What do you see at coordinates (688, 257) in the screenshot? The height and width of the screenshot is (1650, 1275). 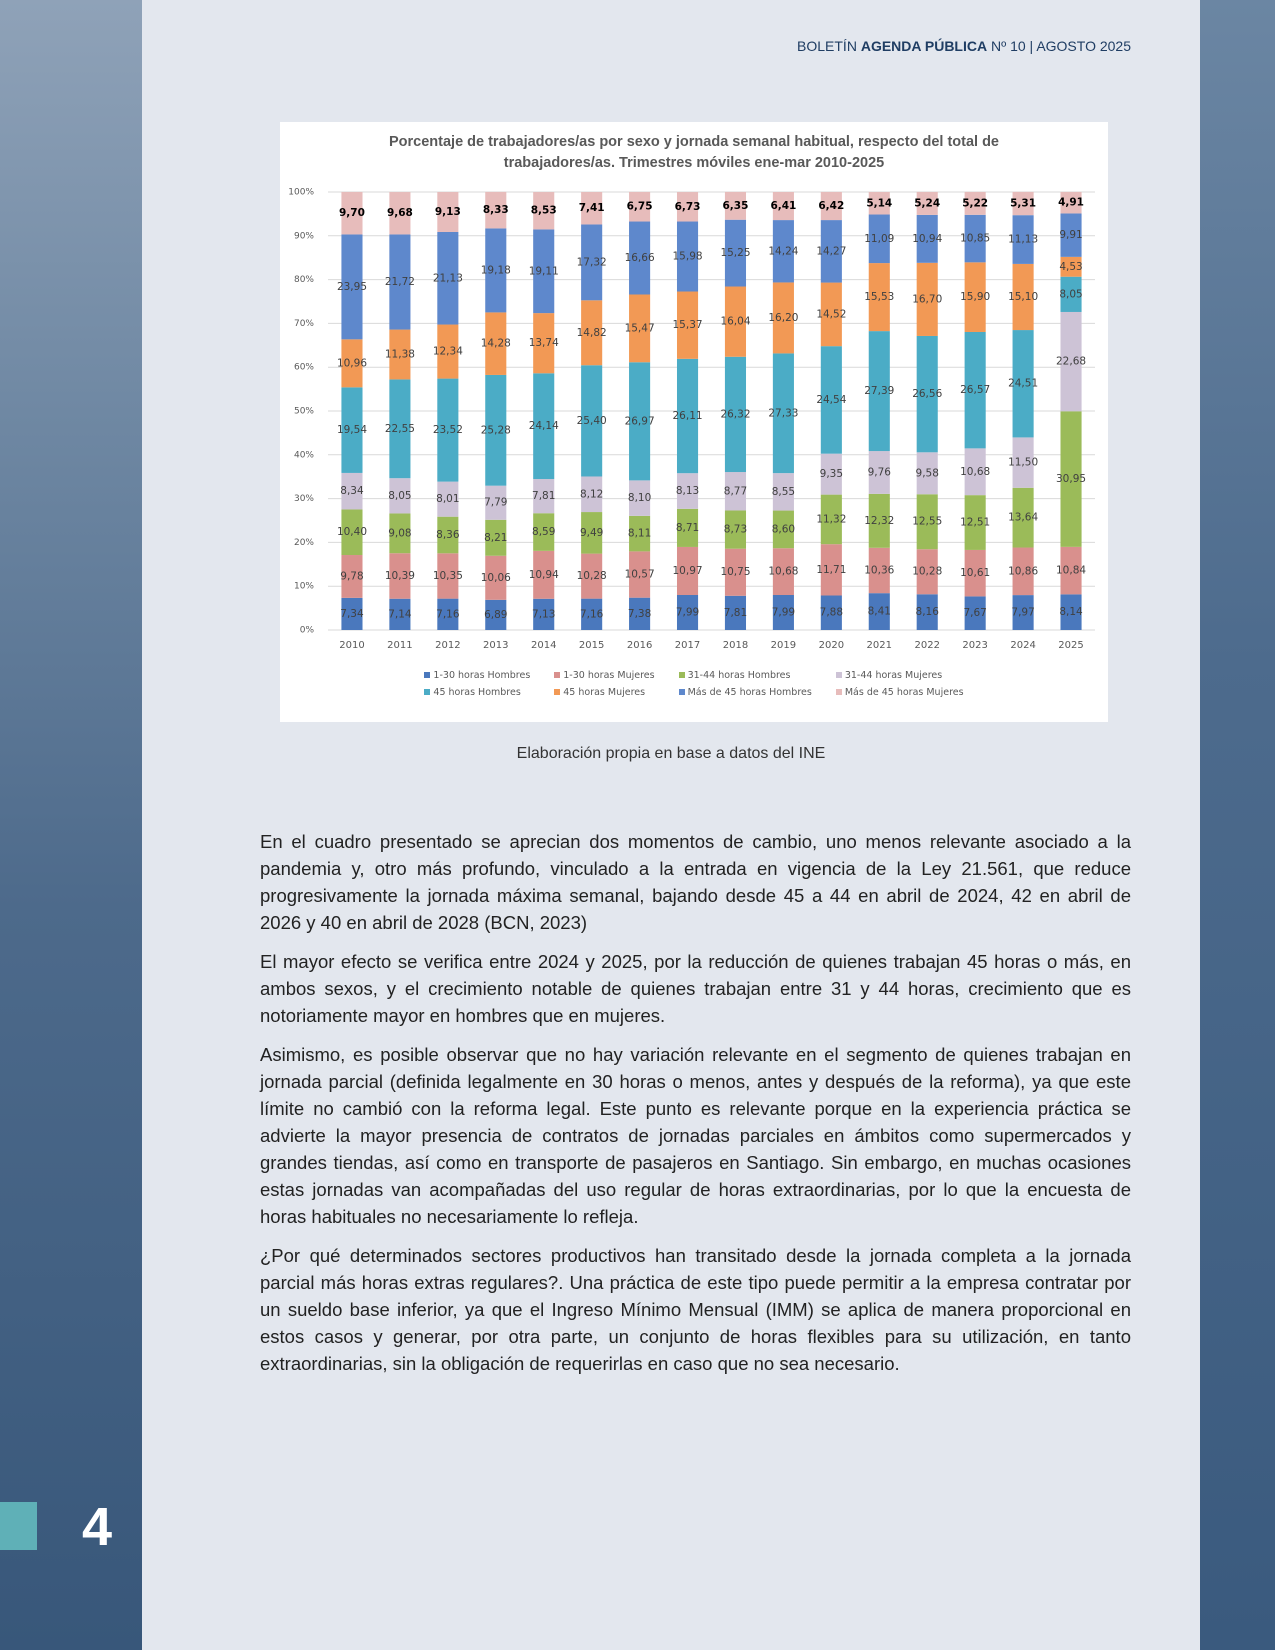 I see `value-label: 15,98` at bounding box center [688, 257].